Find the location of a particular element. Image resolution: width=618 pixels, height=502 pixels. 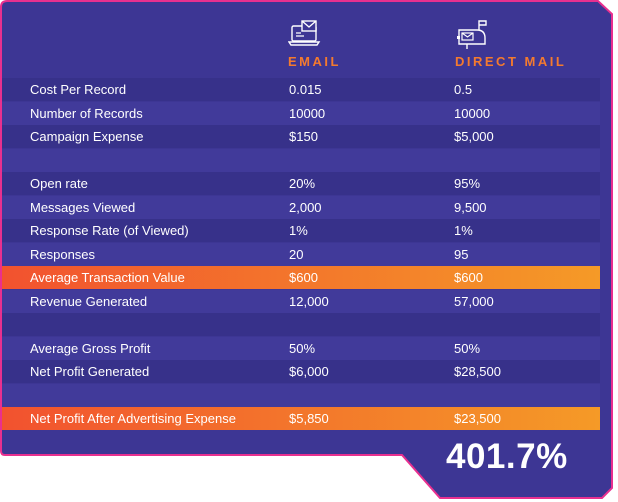

direct-mail-column-title: DIRECT MAIL is located at coordinates (511, 61).